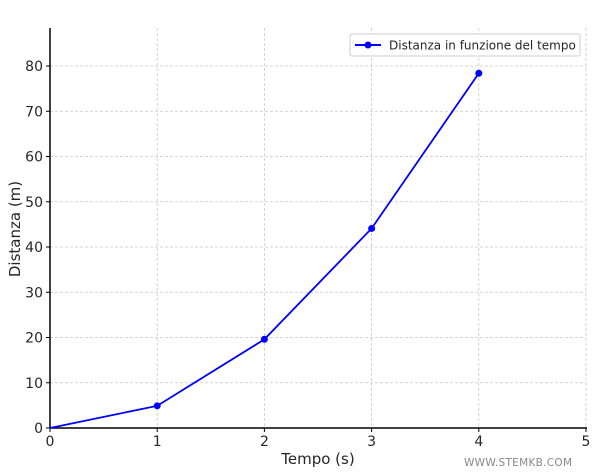 The height and width of the screenshot is (475, 600). I want to click on y-tick-label: 60, so click(34, 158).